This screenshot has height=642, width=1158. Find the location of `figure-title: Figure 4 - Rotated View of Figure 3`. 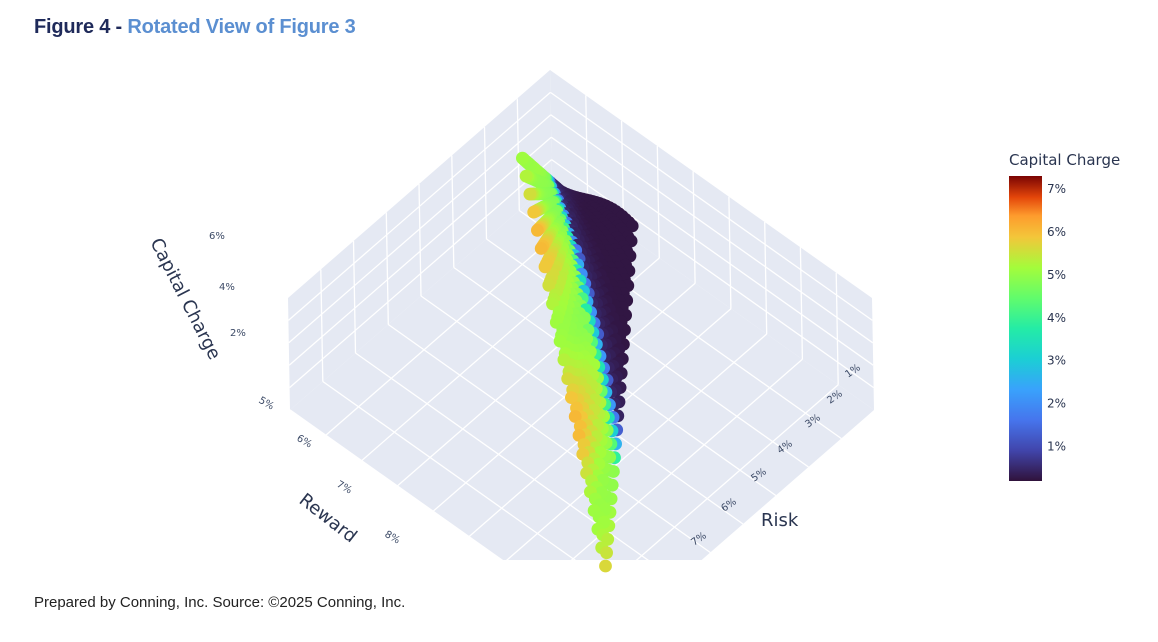

figure-title: Figure 4 - Rotated View of Figure 3 is located at coordinates (195, 27).